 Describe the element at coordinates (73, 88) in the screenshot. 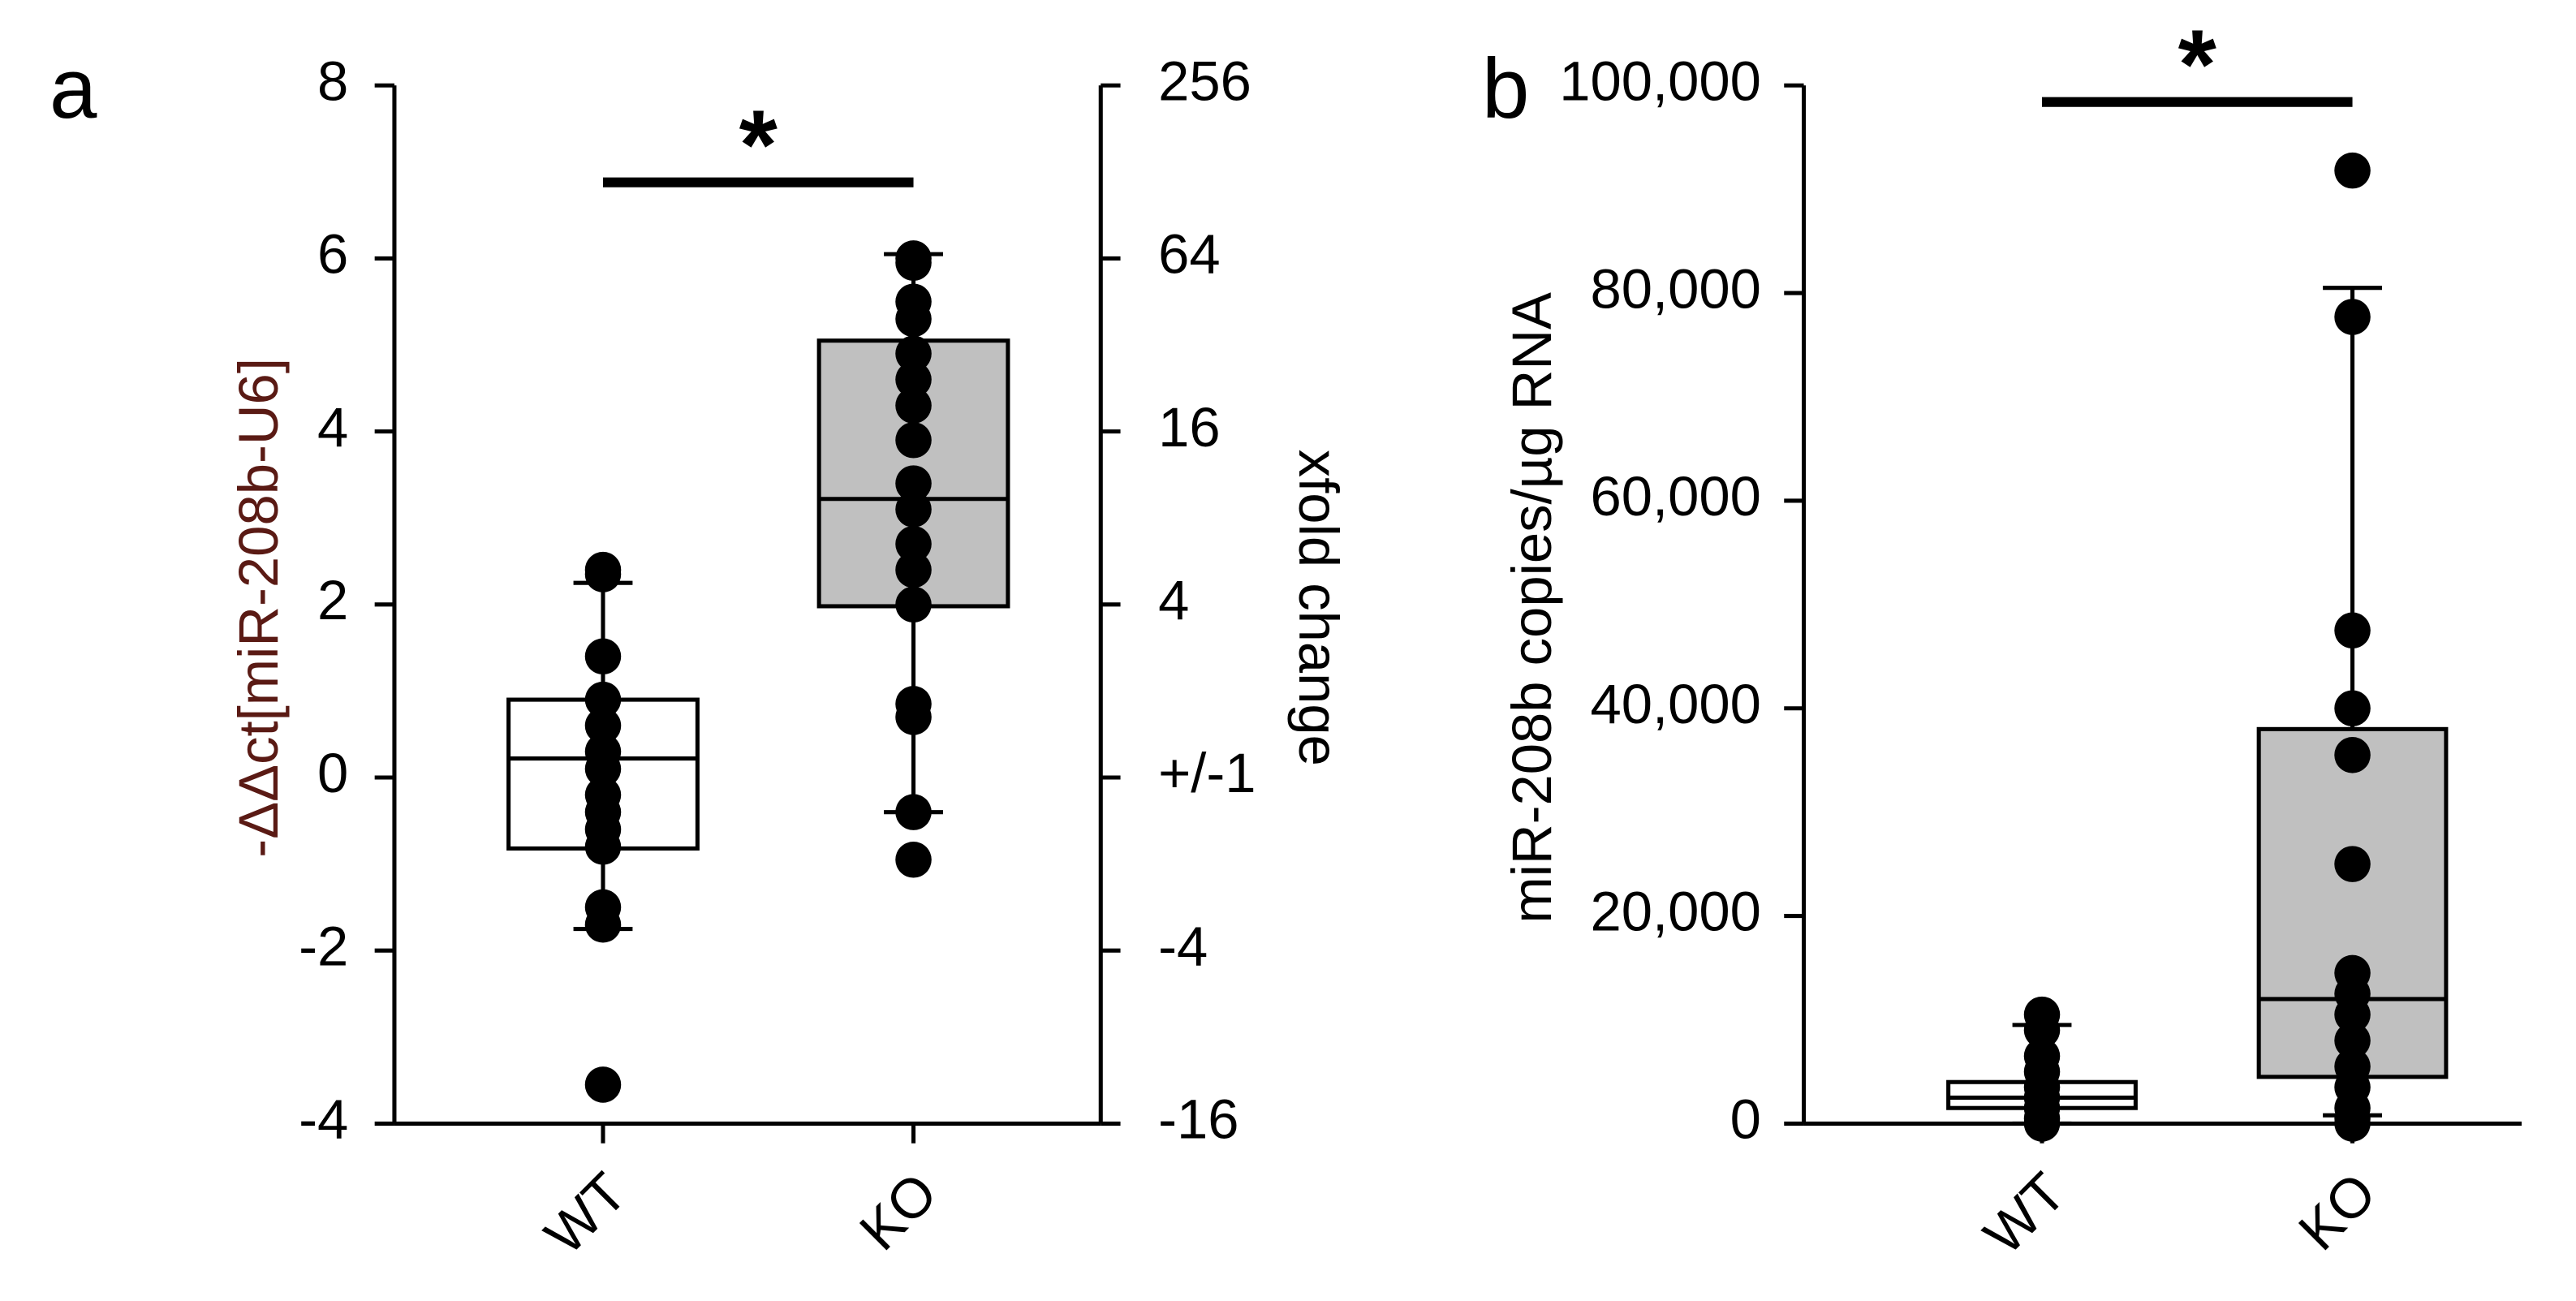

I see `panel-label: a` at that location.